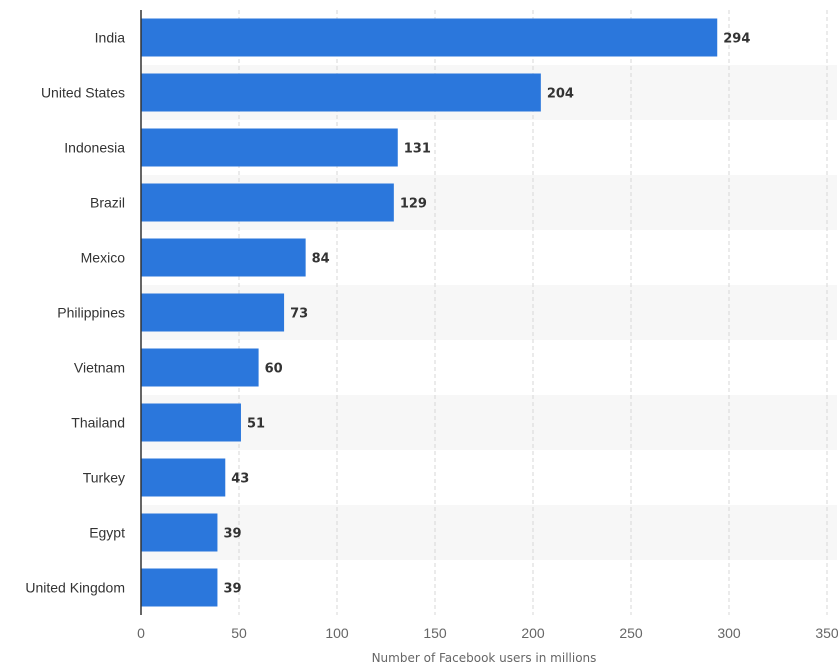 The image size is (838, 669). Describe the element at coordinates (484, 658) in the screenshot. I see `x-axis-title: Number of Facebook users in millions` at that location.